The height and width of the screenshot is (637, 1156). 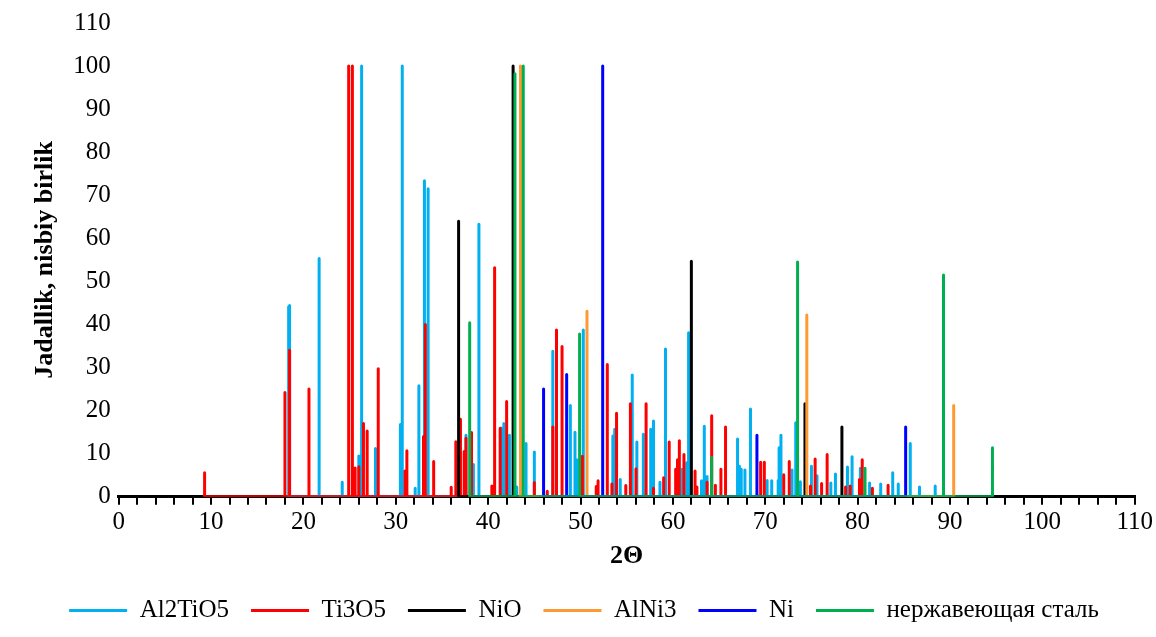 I want to click on y-tick-label: 20, so click(x=98, y=409).